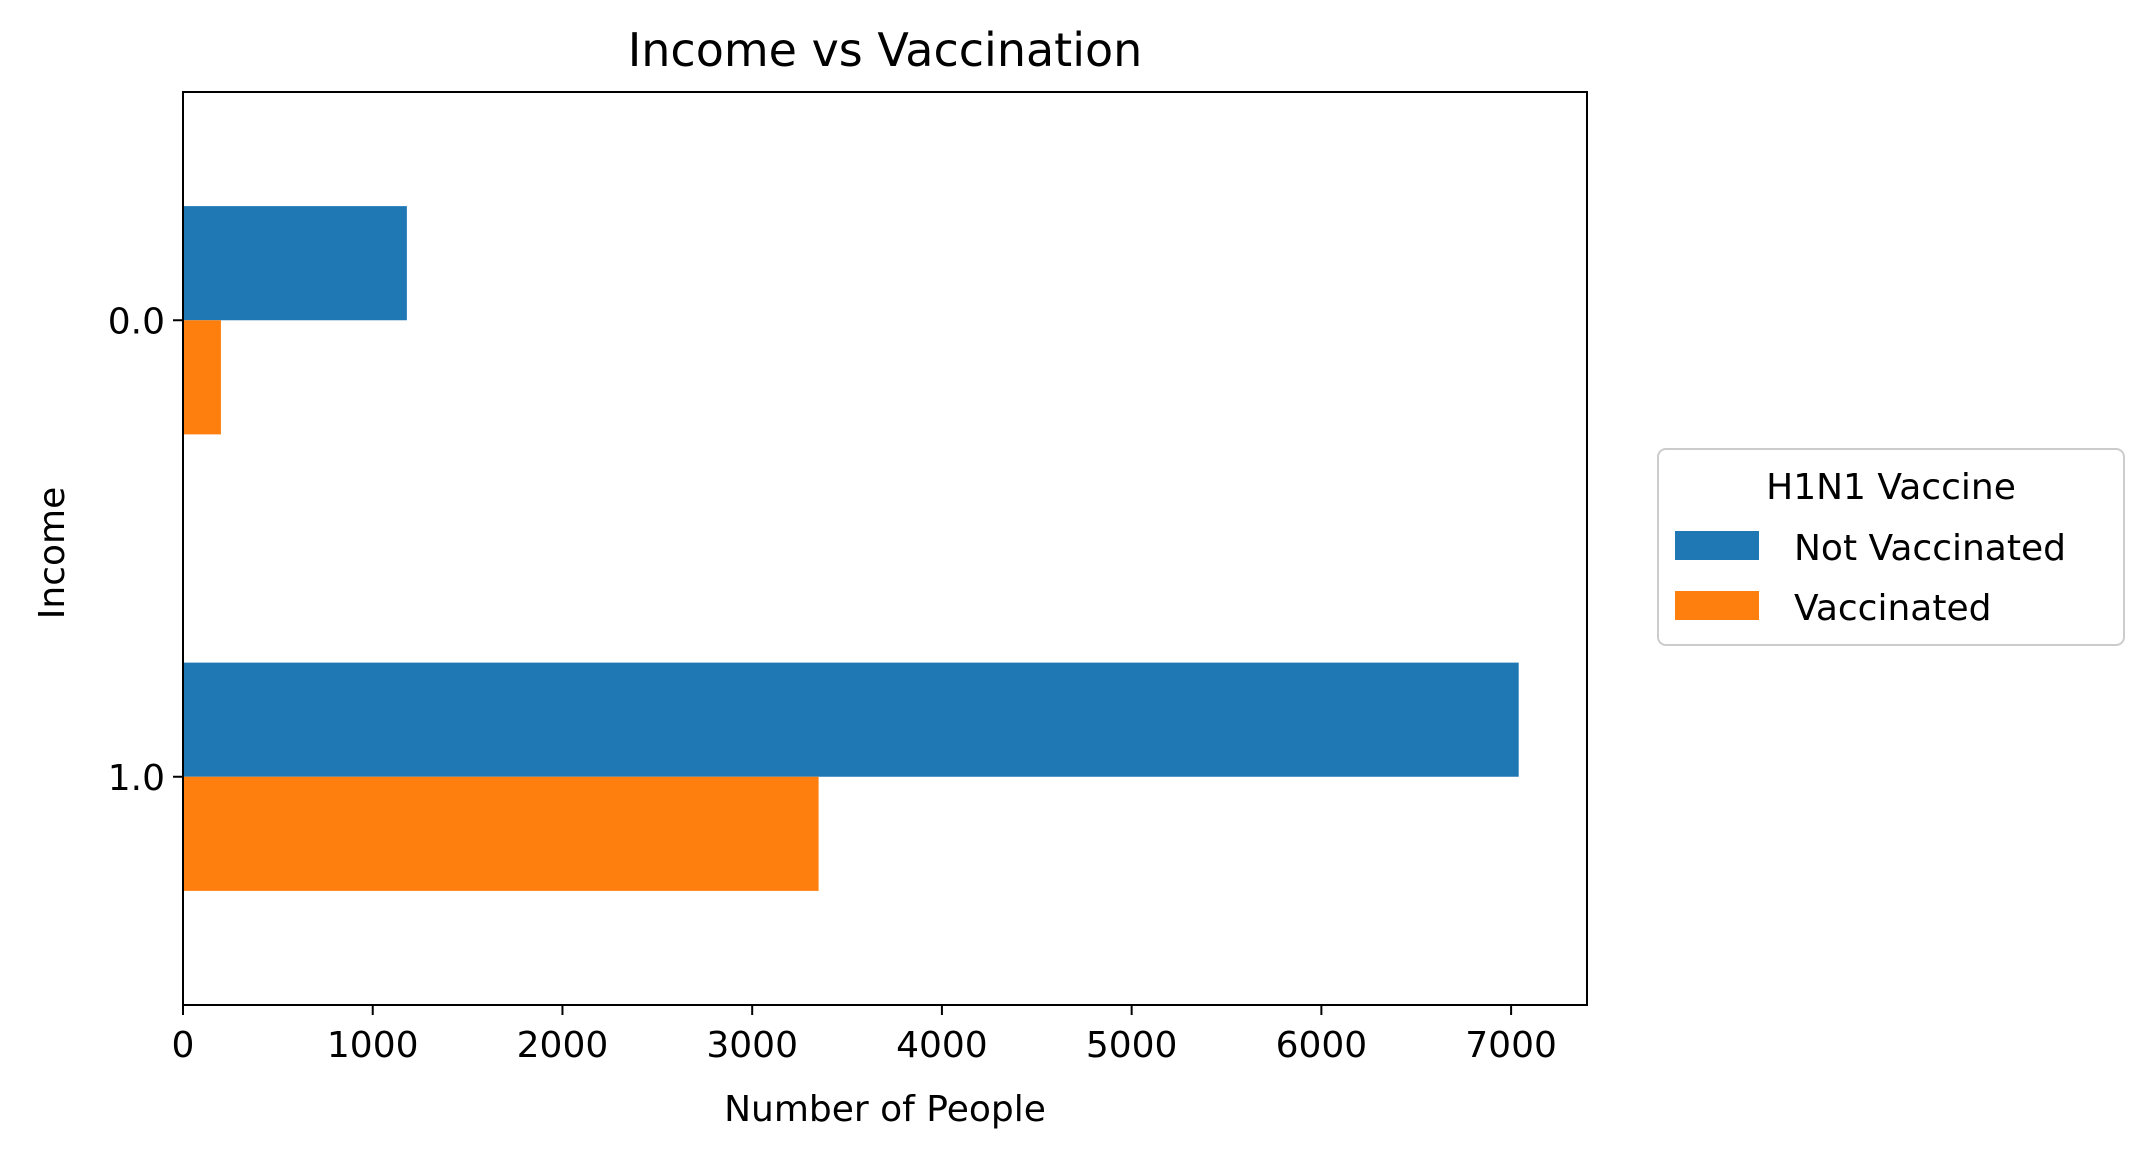 This screenshot has width=2144, height=1159. Describe the element at coordinates (1930, 548) in the screenshot. I see `legend-label-not-vaccinated: Not Vaccinated` at that location.